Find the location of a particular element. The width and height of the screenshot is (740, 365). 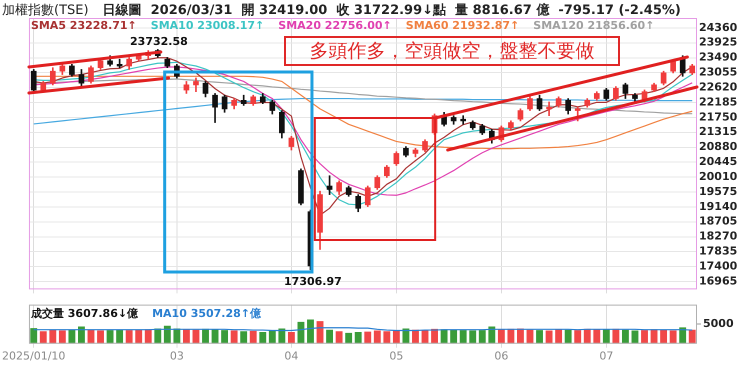

x-tick-label: 2025/01/10 is located at coordinates (34, 355).